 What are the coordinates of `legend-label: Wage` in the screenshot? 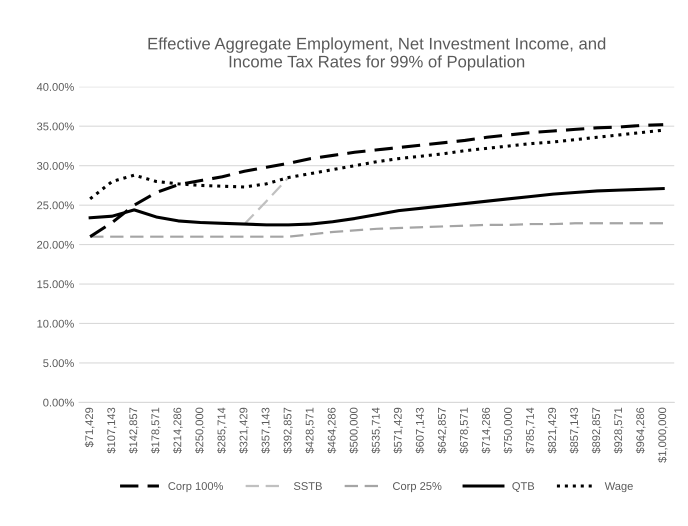 It's located at (618, 487).